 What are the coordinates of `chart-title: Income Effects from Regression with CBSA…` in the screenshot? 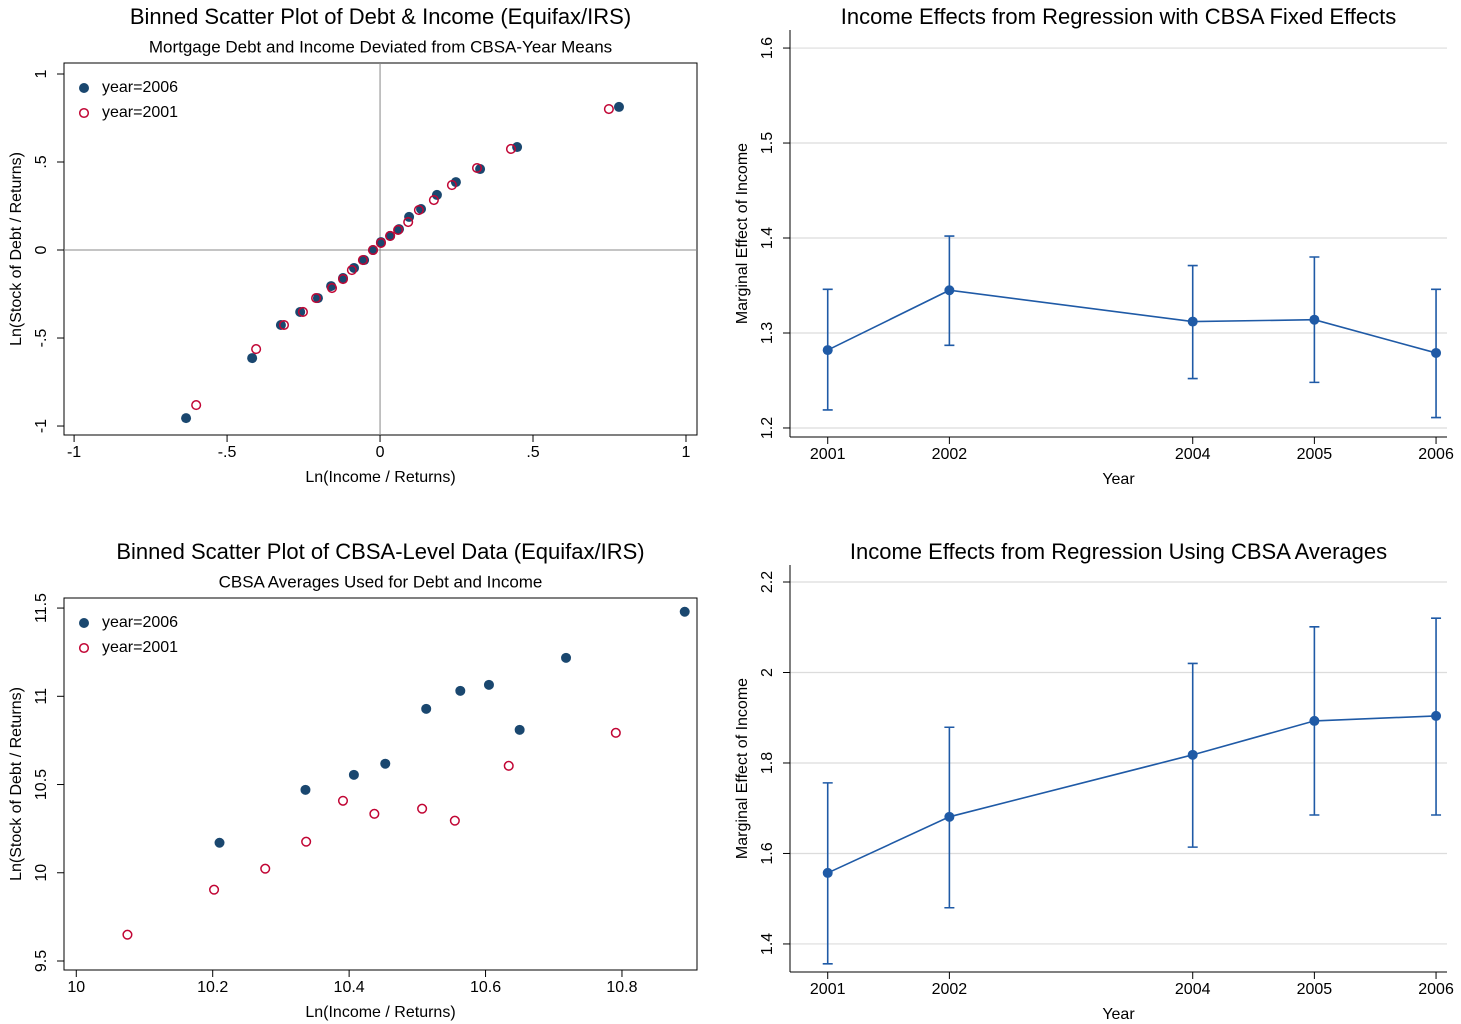 It's located at (1119, 16).